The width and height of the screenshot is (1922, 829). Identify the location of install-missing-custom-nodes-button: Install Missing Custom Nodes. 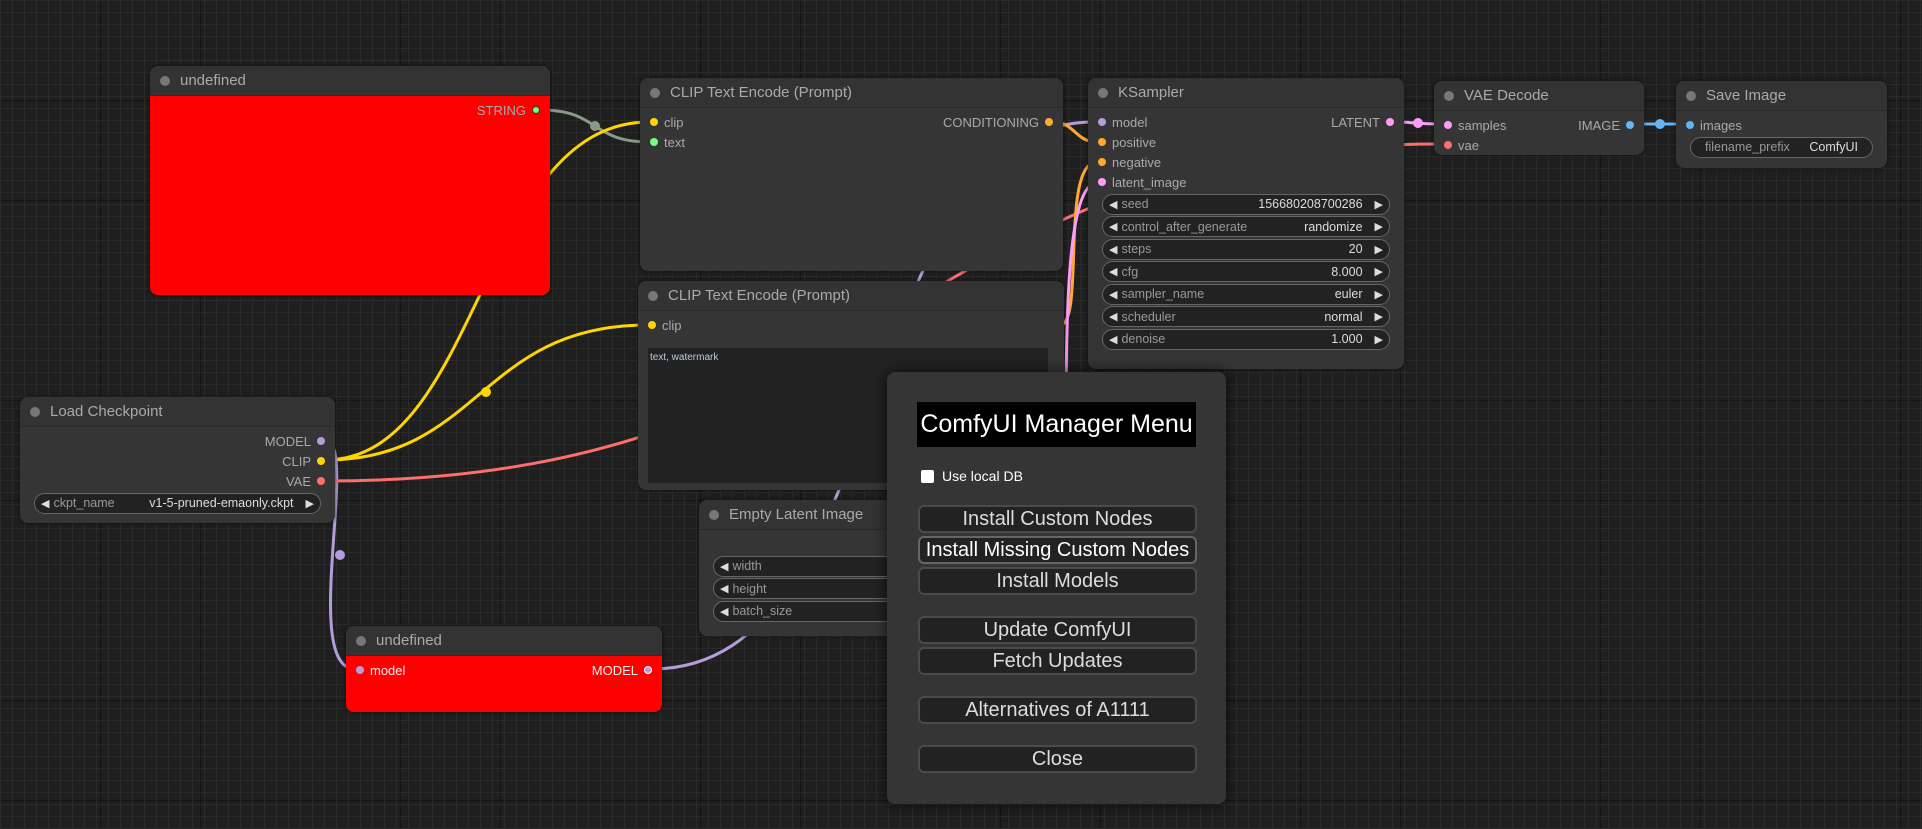
(1057, 550).